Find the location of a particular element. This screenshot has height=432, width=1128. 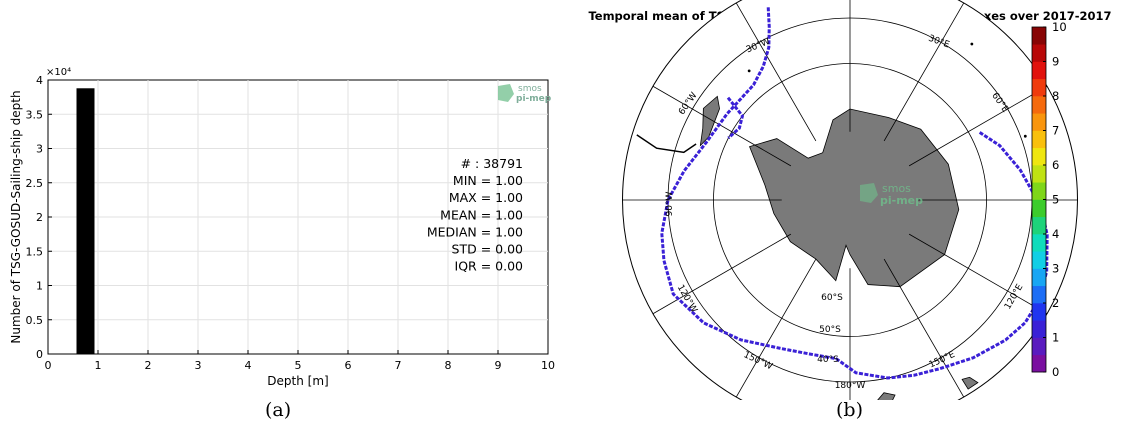

y-tick-label: 0.5 is located at coordinates (35, 320).